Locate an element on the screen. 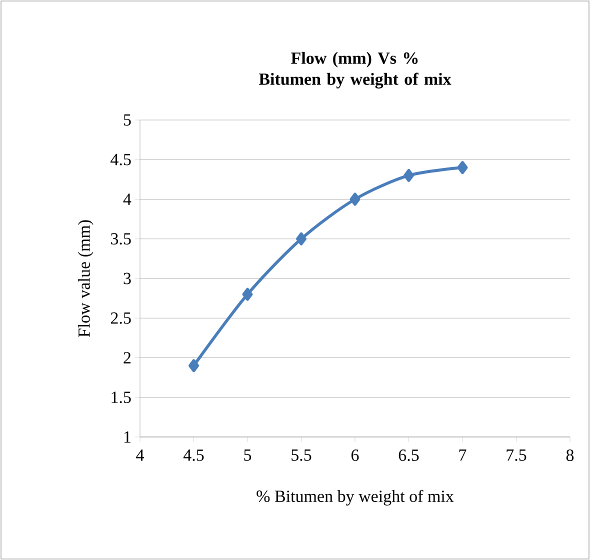 The image size is (590, 560). y-tick-label: 4.5 is located at coordinates (120, 160).